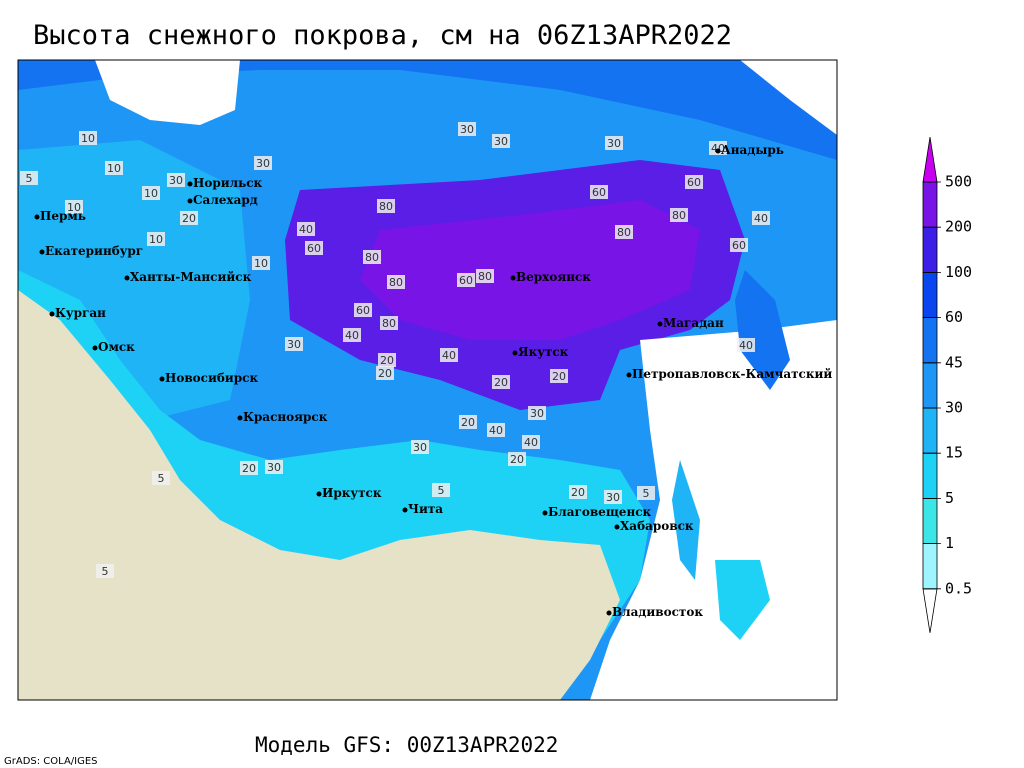  Describe the element at coordinates (406, 745) in the screenshot. I see `footer: Модель GFS: 00Z13APR2022` at that location.